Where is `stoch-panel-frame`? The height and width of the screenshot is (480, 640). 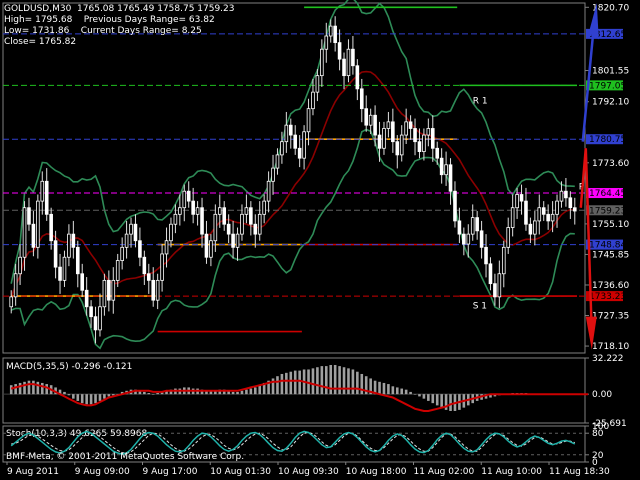 stoch-panel-frame is located at coordinates (294, 444).